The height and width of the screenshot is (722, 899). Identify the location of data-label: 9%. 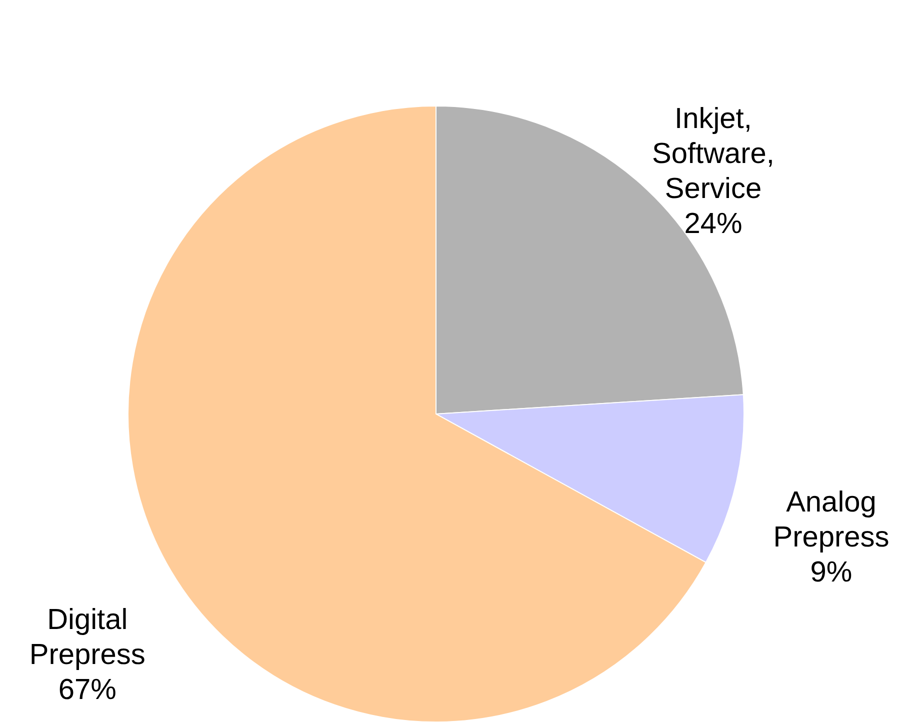
(831, 572).